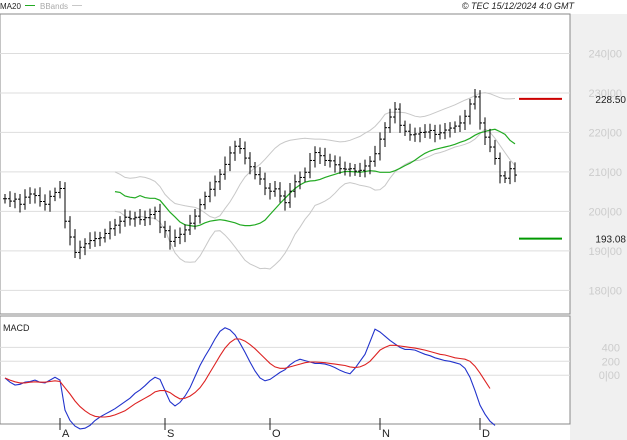 This screenshot has height=440, width=627. I want to click on level-markers: 228.50 193.08, so click(572, 170).